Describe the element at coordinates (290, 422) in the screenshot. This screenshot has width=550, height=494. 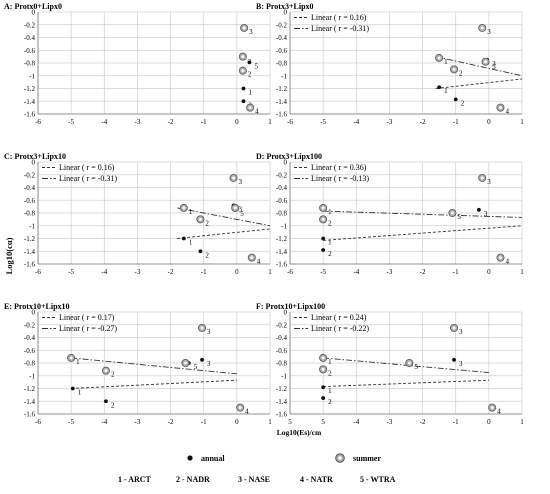
I see `x-tick-label: 5` at that location.